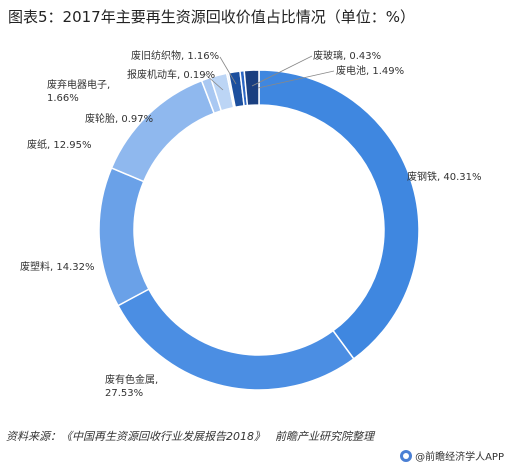 The image size is (508, 465). What do you see at coordinates (406, 455) in the screenshot?
I see `brand-logo-icon` at bounding box center [406, 455].